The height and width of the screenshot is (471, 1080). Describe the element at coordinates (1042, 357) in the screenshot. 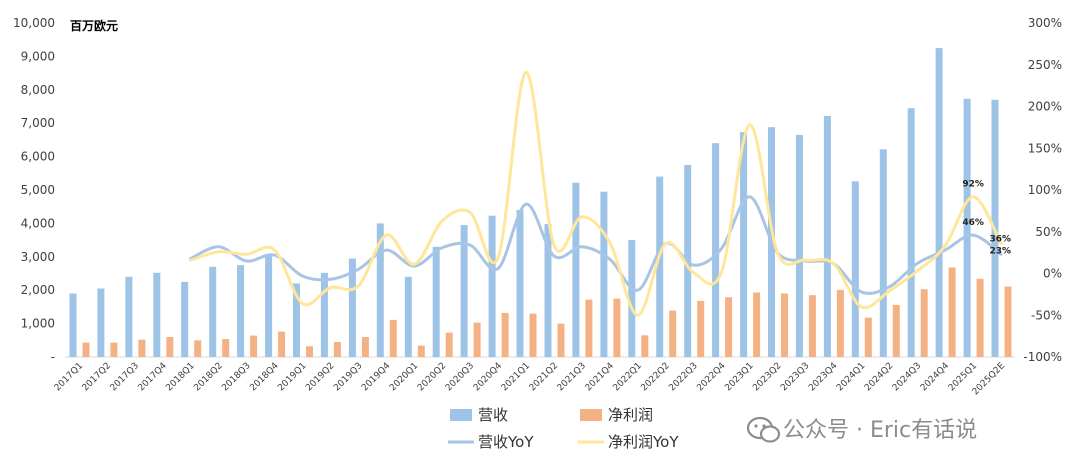

I see `y-right-tick-label: -100%` at that location.